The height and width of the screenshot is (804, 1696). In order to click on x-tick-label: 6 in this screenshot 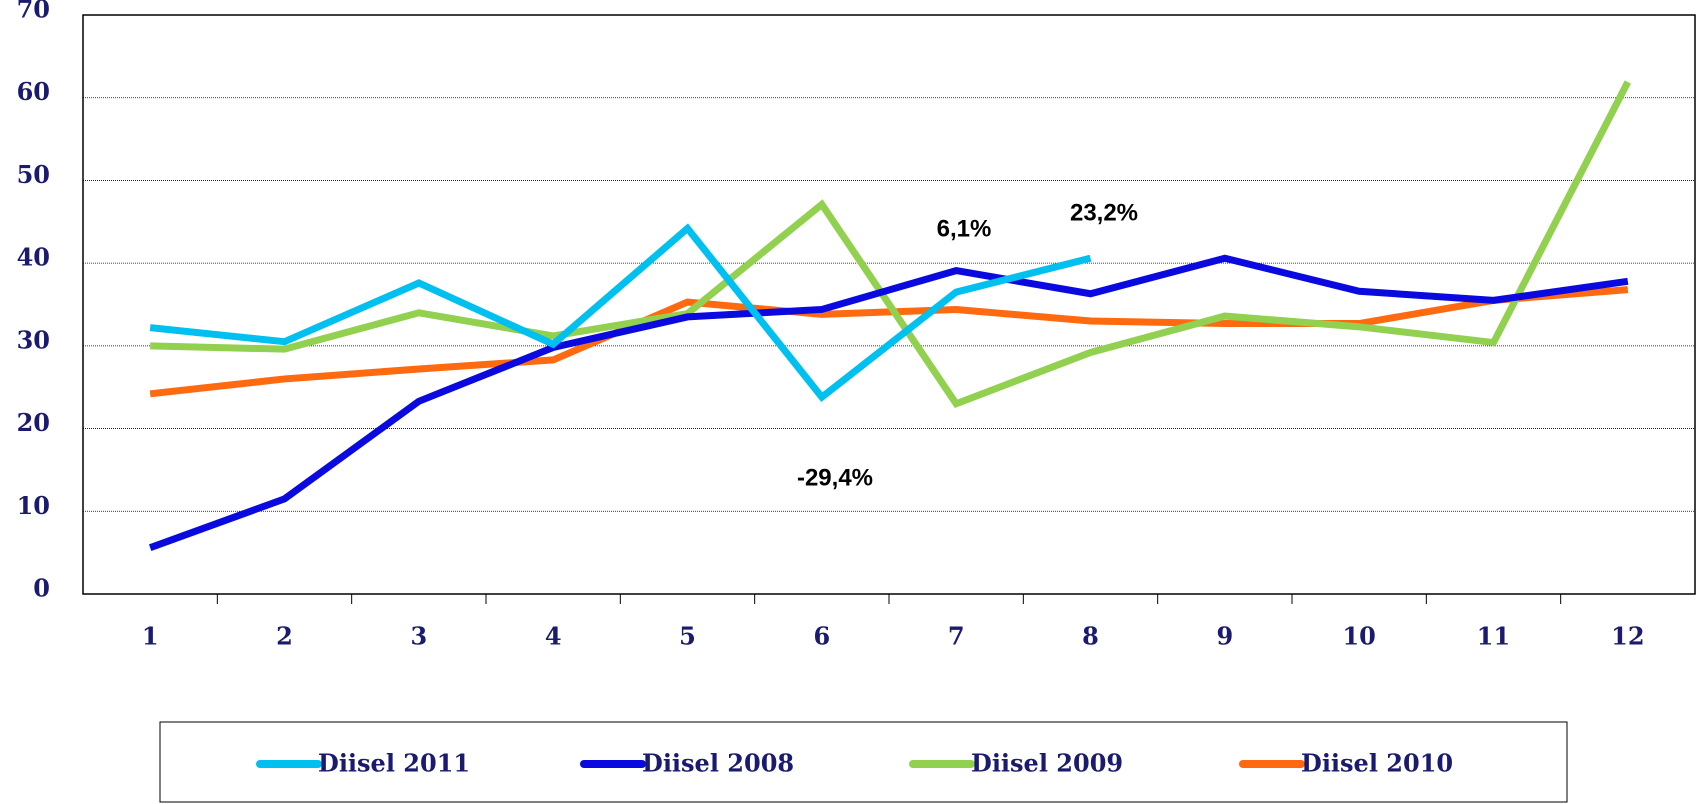, I will do `click(821, 636)`.